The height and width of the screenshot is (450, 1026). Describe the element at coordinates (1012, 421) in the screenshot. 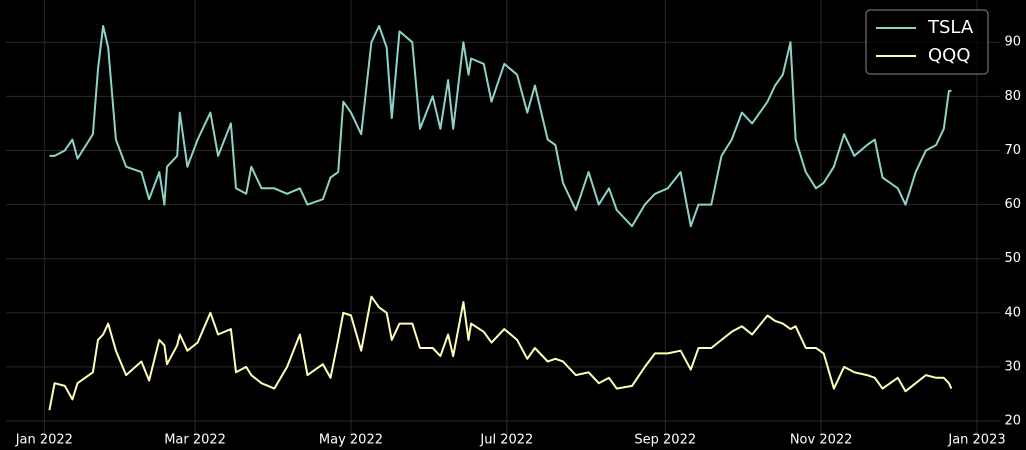

I see `y-tick-label: 20` at that location.